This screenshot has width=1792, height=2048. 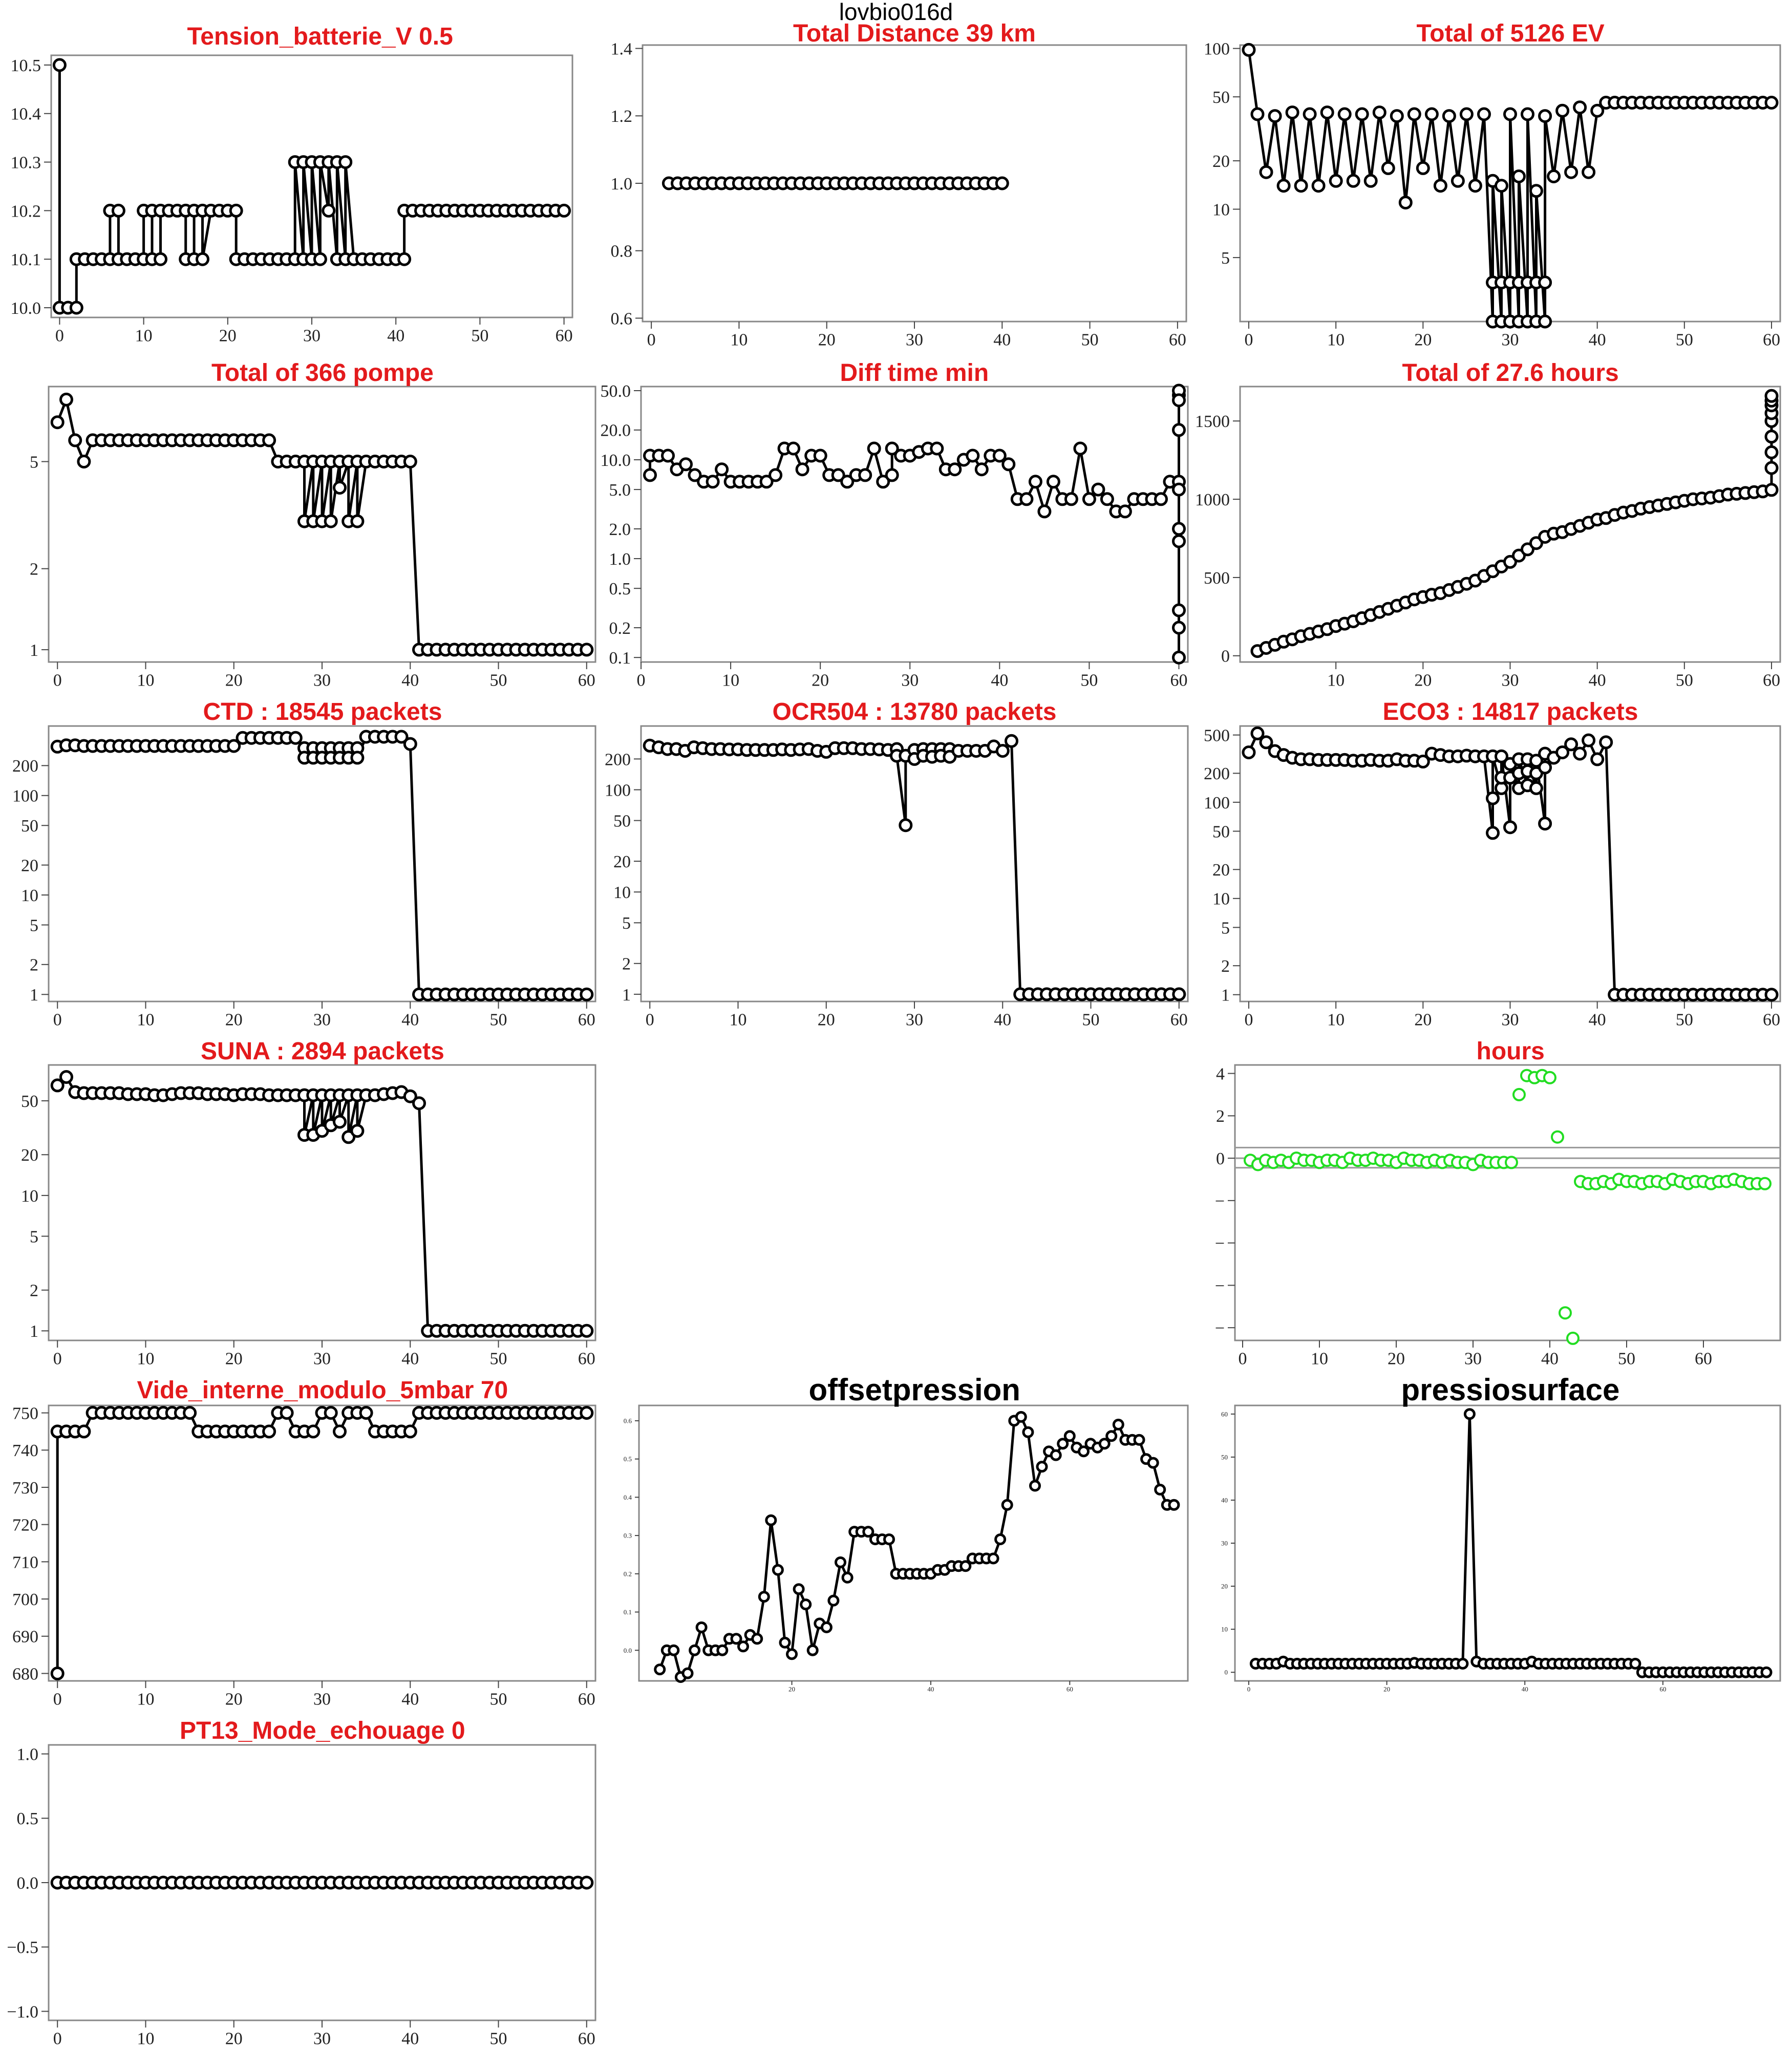 What do you see at coordinates (620, 658) in the screenshot?
I see `y-tick-label: 0.1` at bounding box center [620, 658].